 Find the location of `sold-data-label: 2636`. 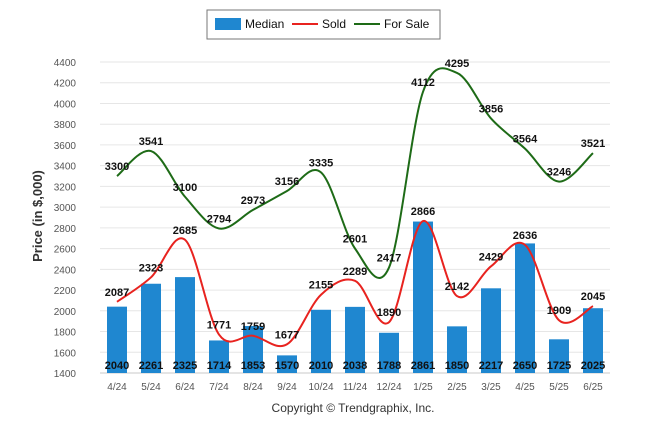

sold-data-label: 2636 is located at coordinates (525, 236).